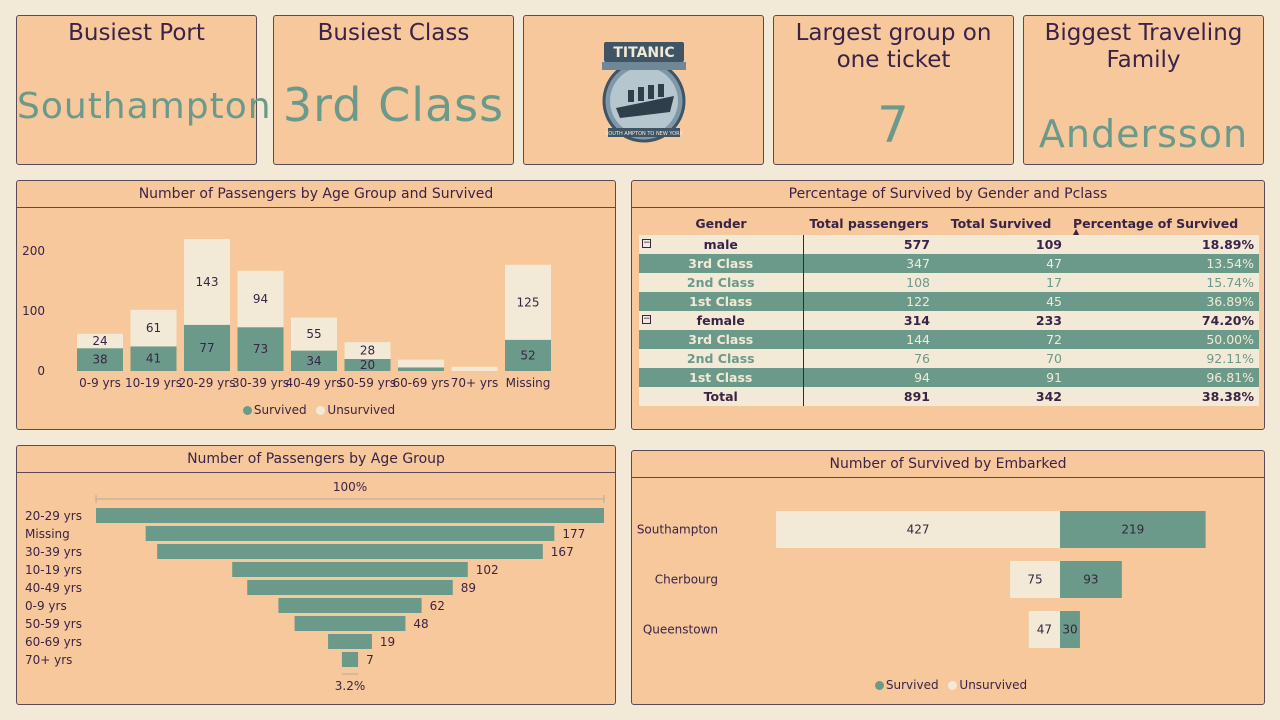 The height and width of the screenshot is (720, 1280). Describe the element at coordinates (387, 642) in the screenshot. I see `funnel-value-label: 19` at that location.